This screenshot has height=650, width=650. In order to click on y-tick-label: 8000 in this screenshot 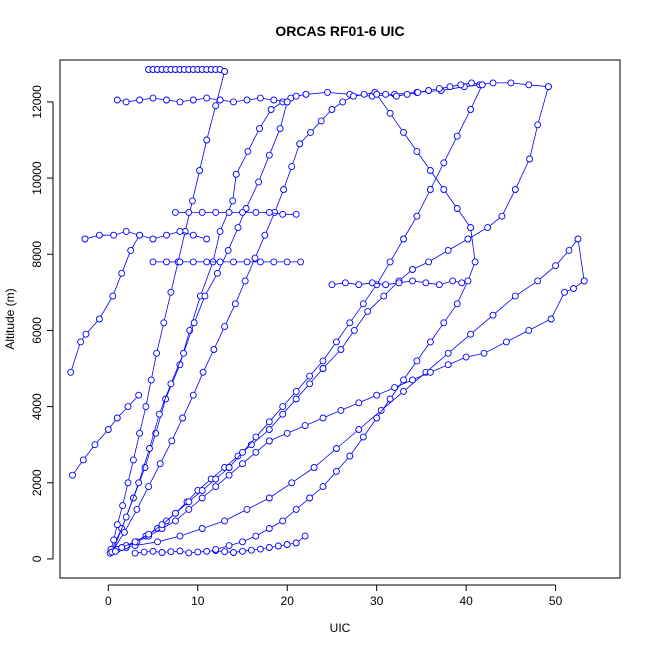, I will do `click(37, 254)`.